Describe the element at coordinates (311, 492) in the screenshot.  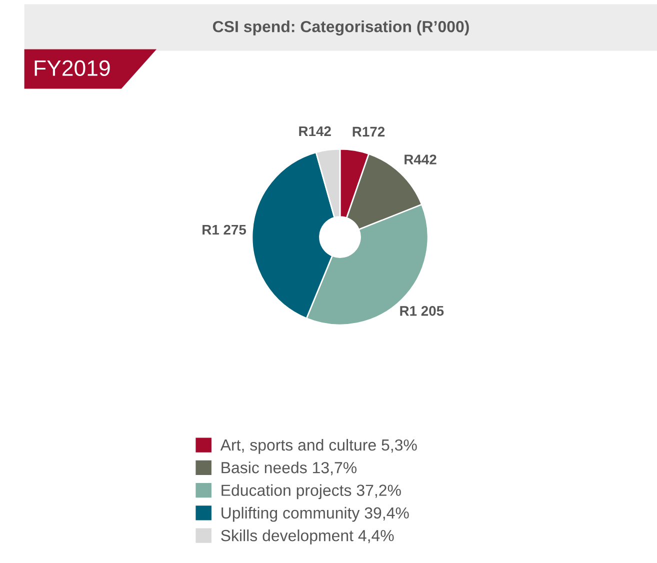
I see `legend-label: Education projects 37,2%` at that location.